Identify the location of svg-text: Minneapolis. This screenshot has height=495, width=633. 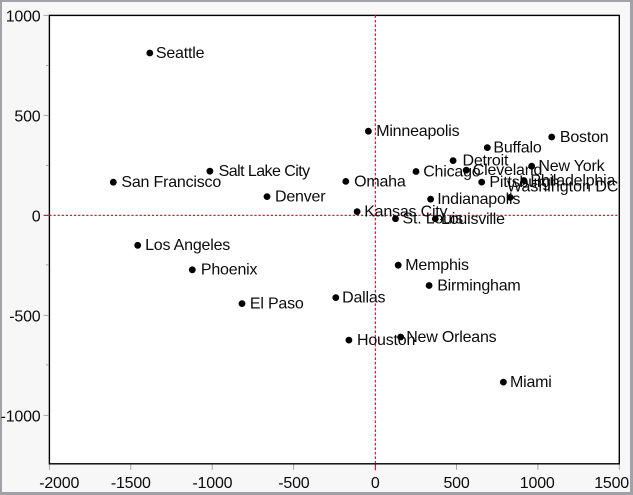
(417, 131).